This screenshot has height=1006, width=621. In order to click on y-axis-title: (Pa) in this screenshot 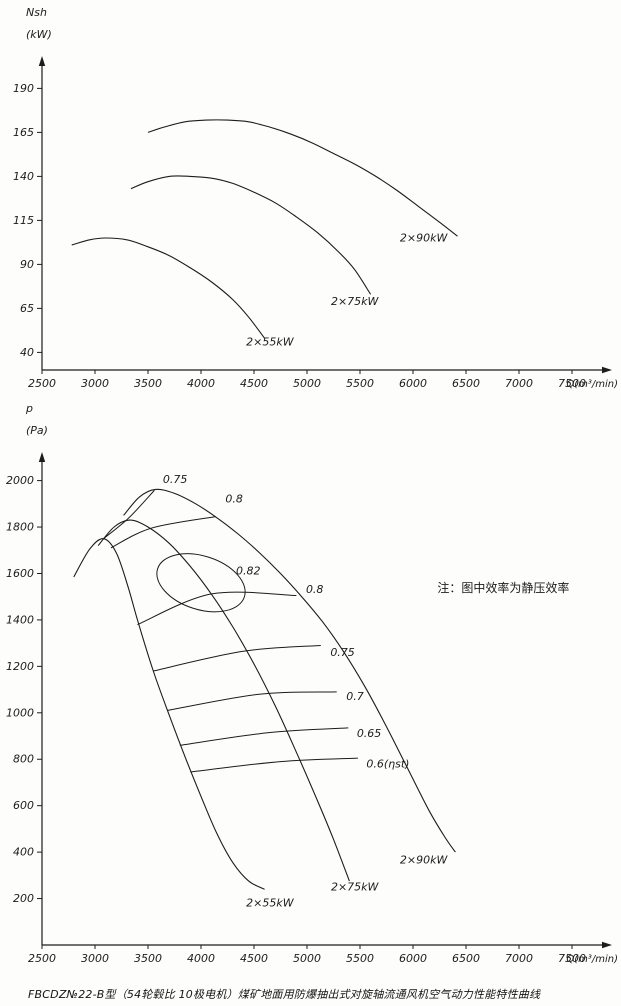, I will do `click(37, 430)`.